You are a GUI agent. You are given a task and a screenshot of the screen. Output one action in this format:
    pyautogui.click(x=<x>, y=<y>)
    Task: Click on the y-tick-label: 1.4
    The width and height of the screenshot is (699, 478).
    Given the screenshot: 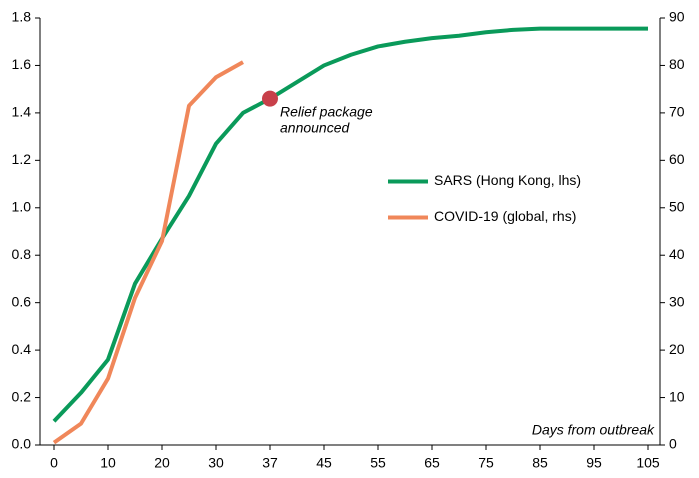 What is the action you would take?
    pyautogui.click(x=22, y=112)
    